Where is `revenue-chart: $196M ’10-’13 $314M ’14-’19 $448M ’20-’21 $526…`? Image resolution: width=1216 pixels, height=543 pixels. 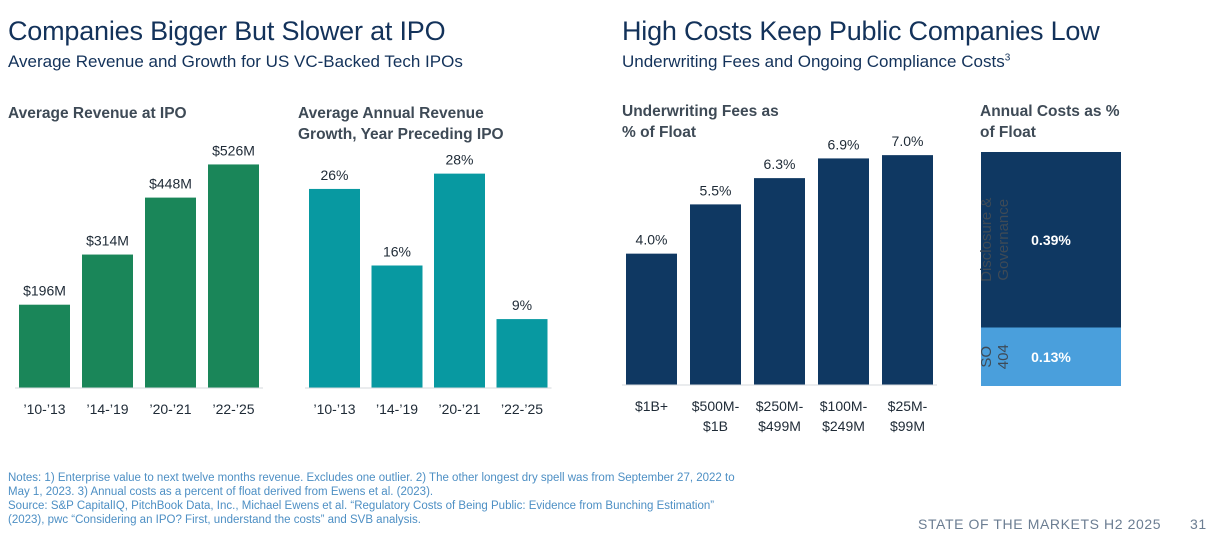 revenue-chart: $196M ’10-’13 $314M ’14-’19 $448M ’20-’21 $526… is located at coordinates (139, 279).